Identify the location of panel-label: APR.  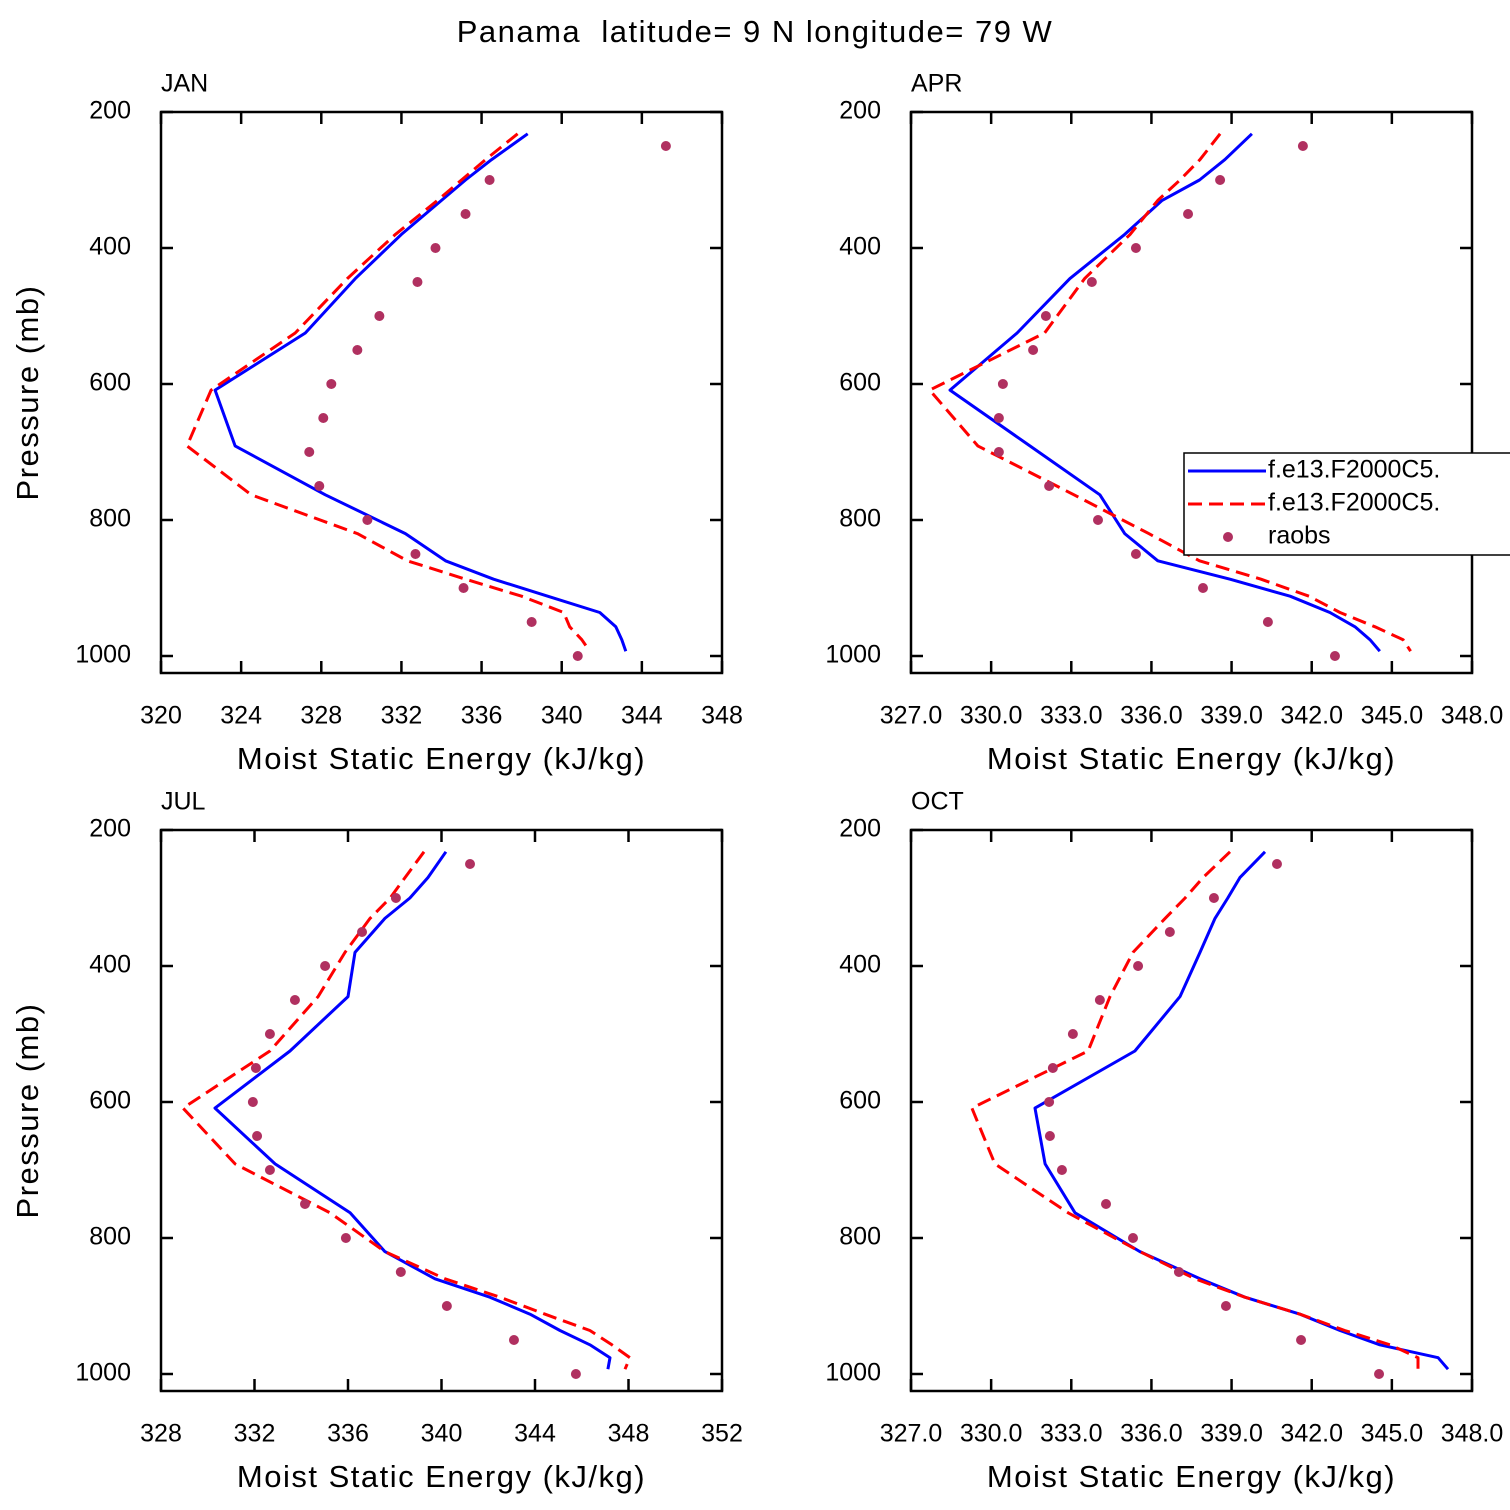
(936, 84).